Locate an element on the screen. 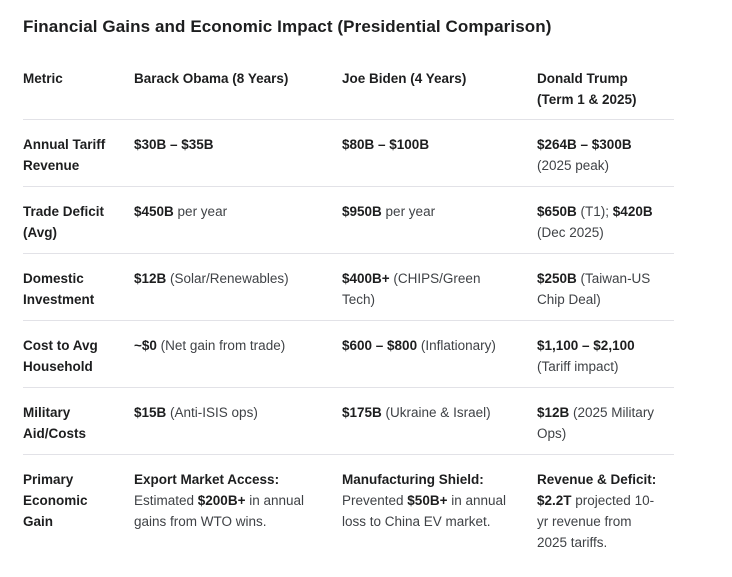 The width and height of the screenshot is (732, 577). value-emphasis: $50B+ is located at coordinates (427, 500).